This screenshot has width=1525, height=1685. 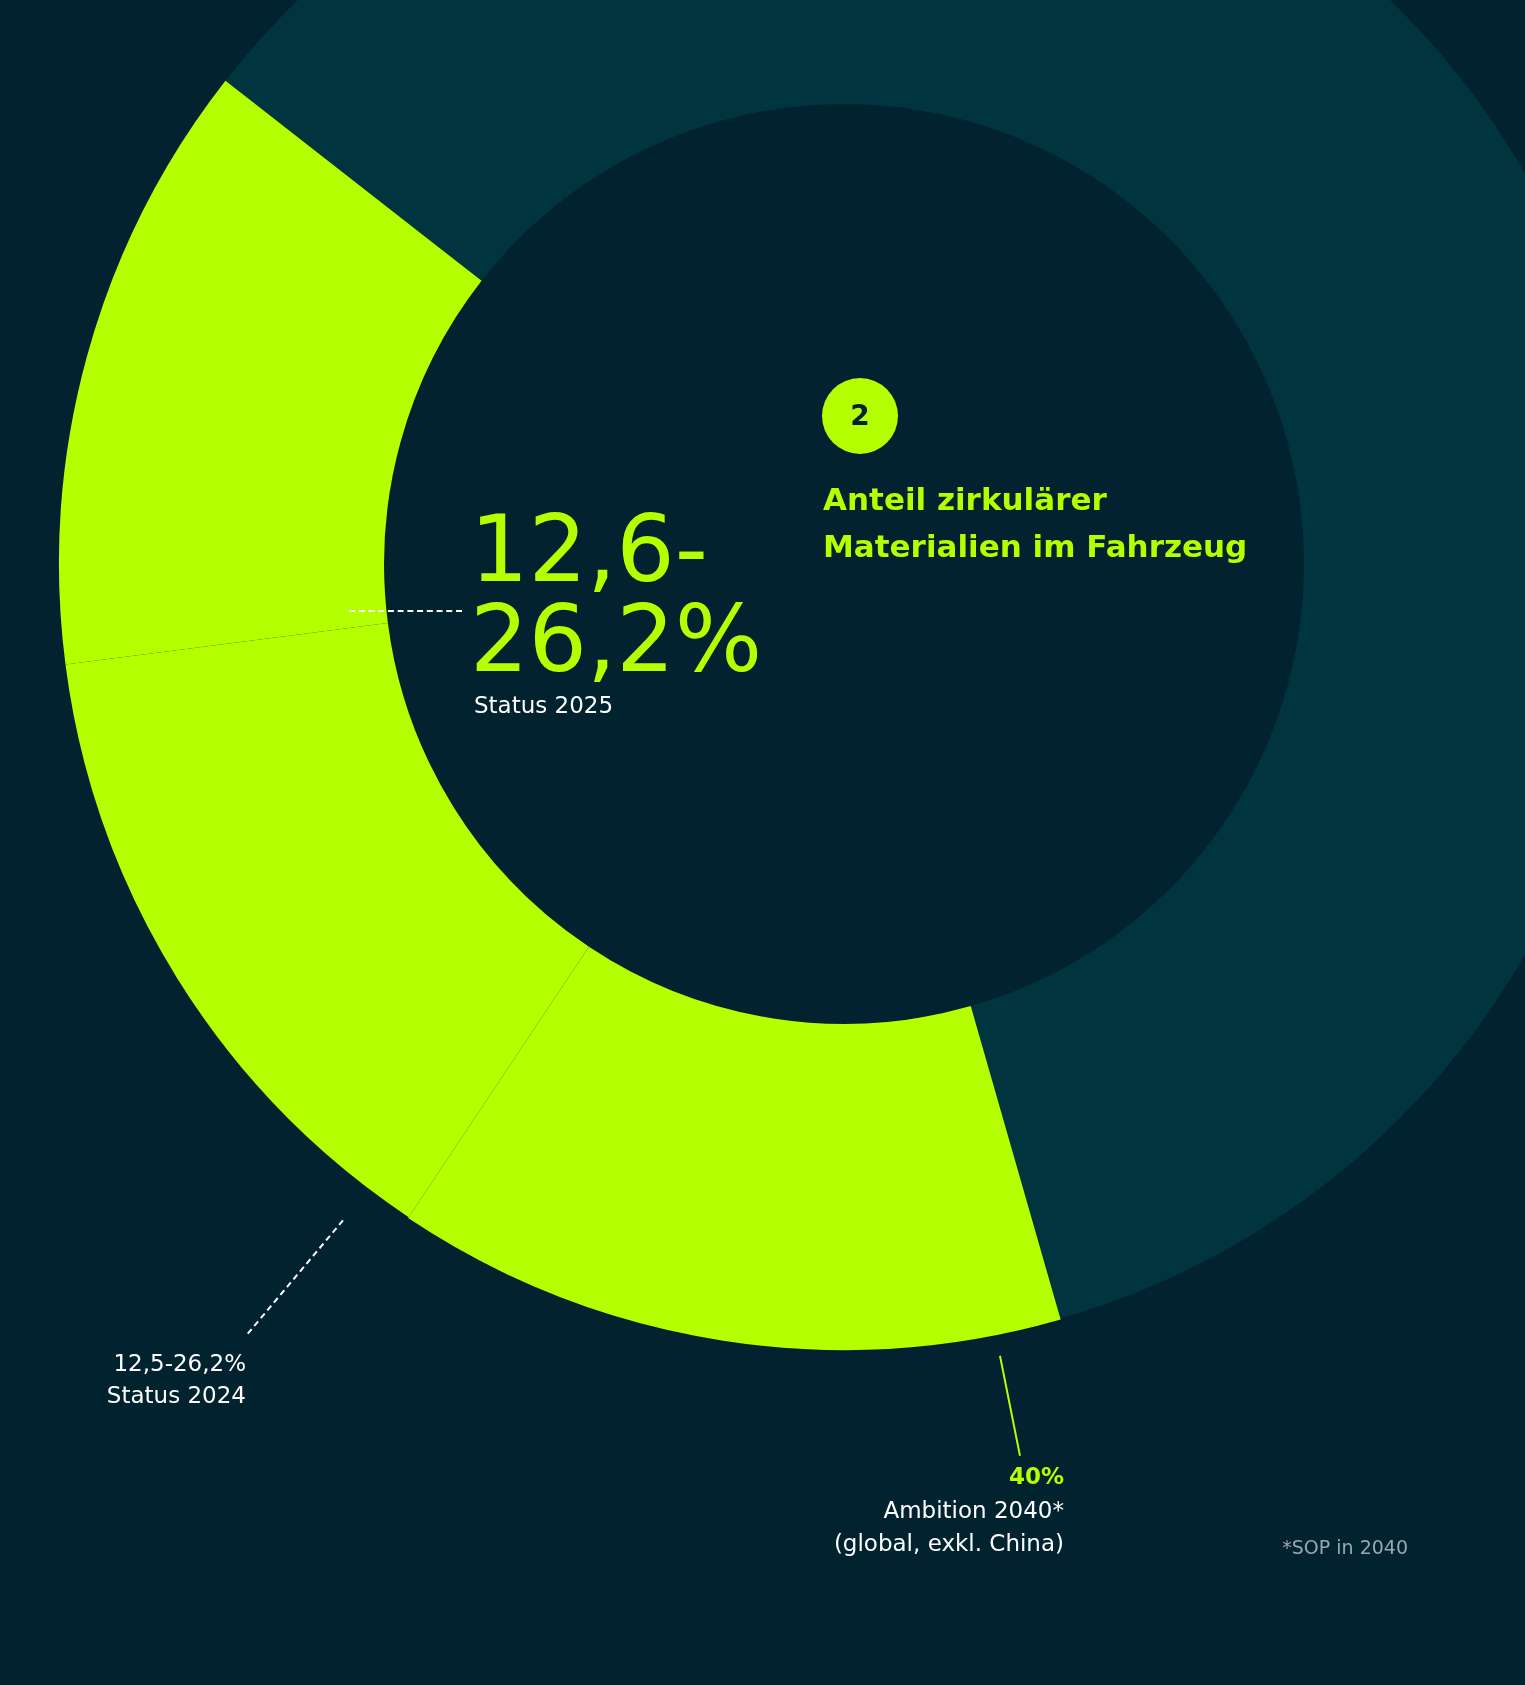 What do you see at coordinates (544, 705) in the screenshot?
I see `text: Status 2025` at bounding box center [544, 705].